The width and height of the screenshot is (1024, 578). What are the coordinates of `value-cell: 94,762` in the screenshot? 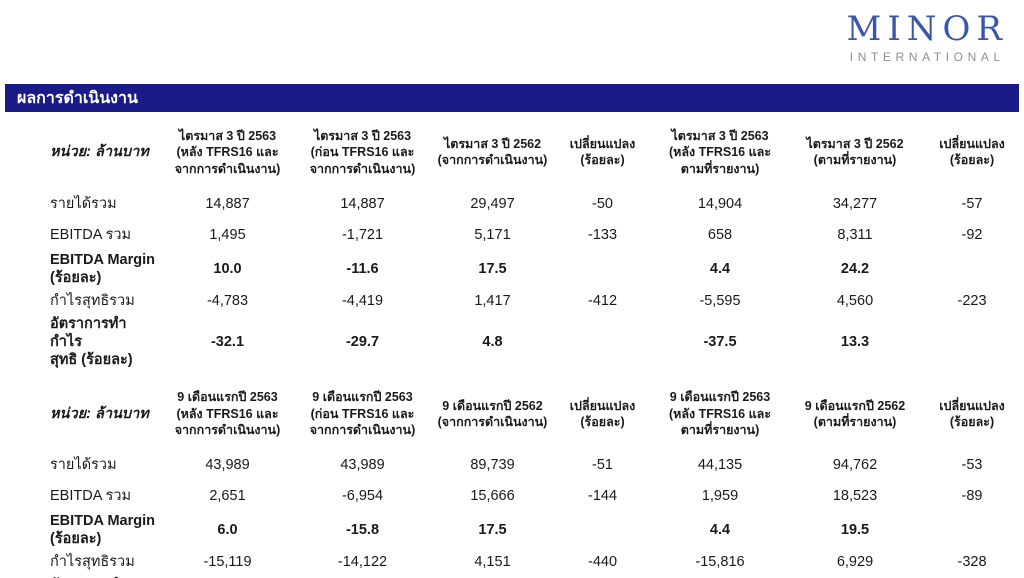 It's located at (855, 465).